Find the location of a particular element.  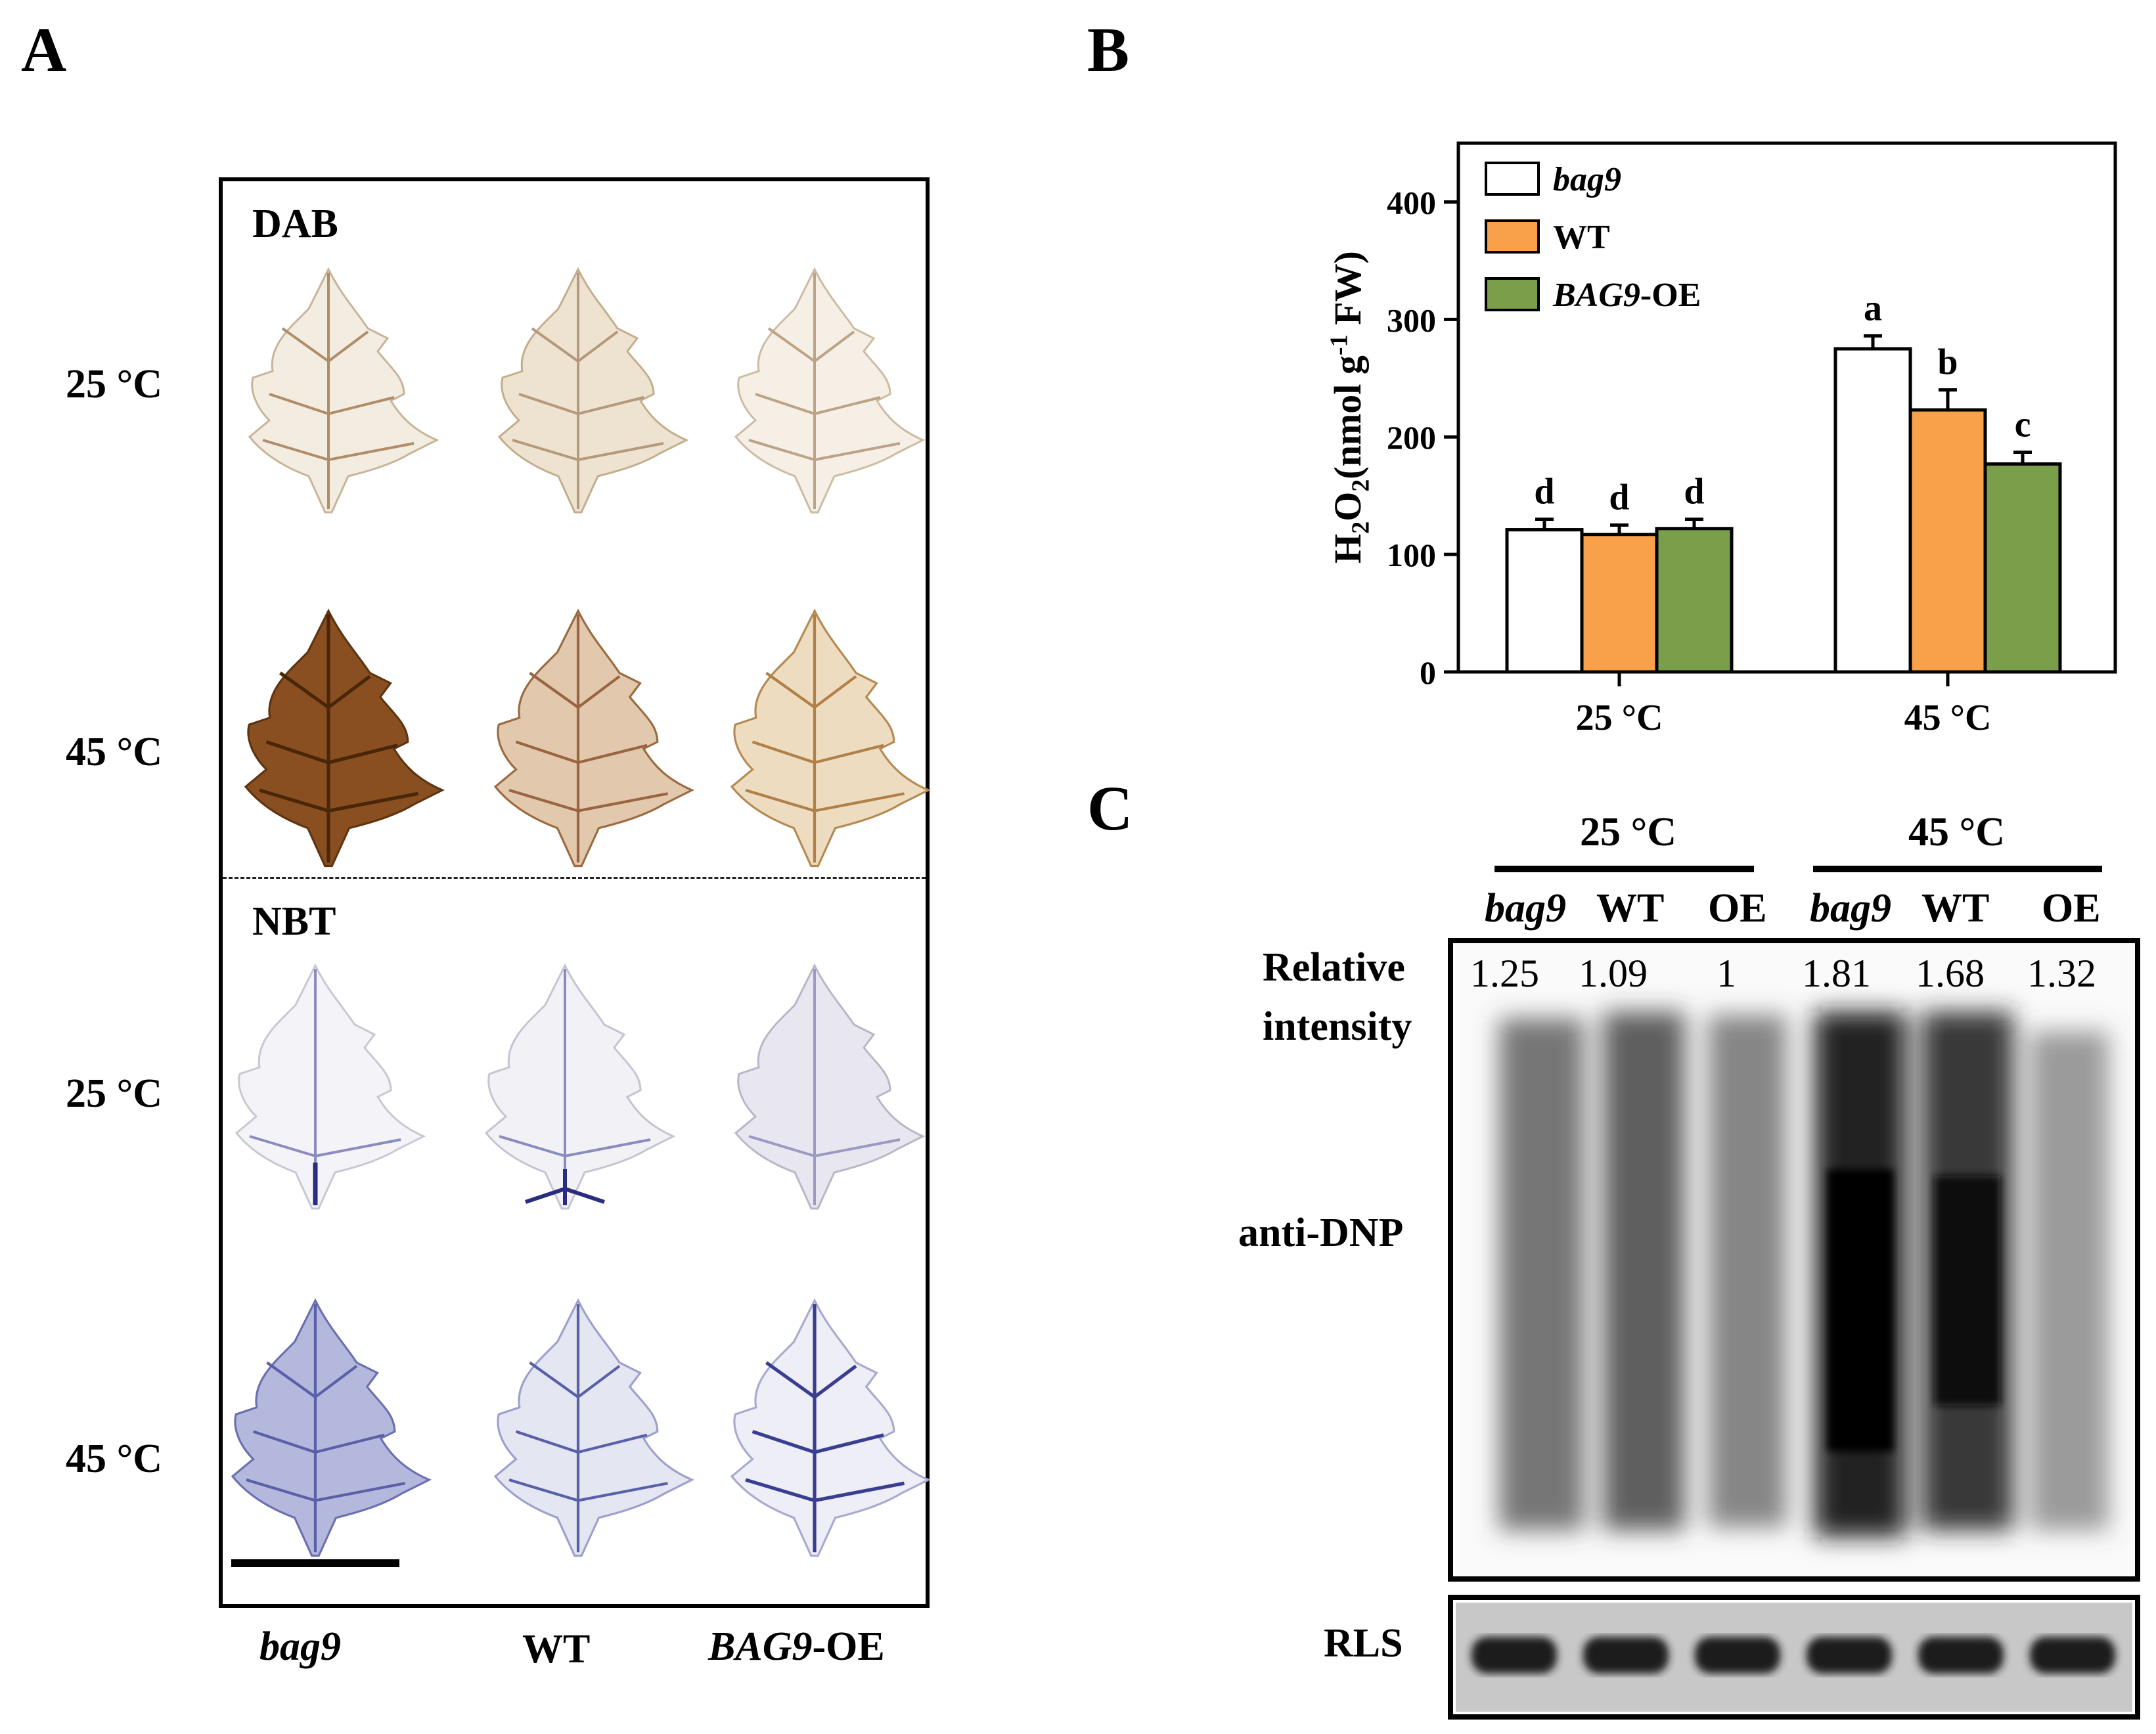

stain-divider is located at coordinates (574, 878).